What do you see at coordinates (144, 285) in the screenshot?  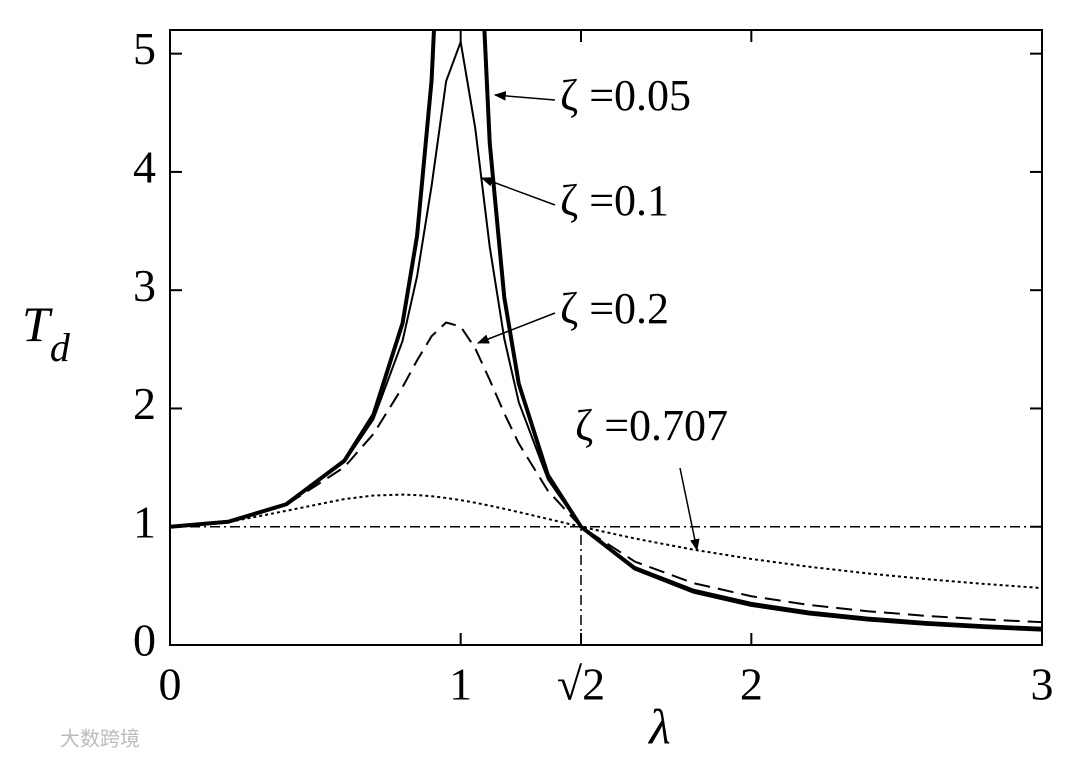 I see `y-tick-label: 3` at bounding box center [144, 285].